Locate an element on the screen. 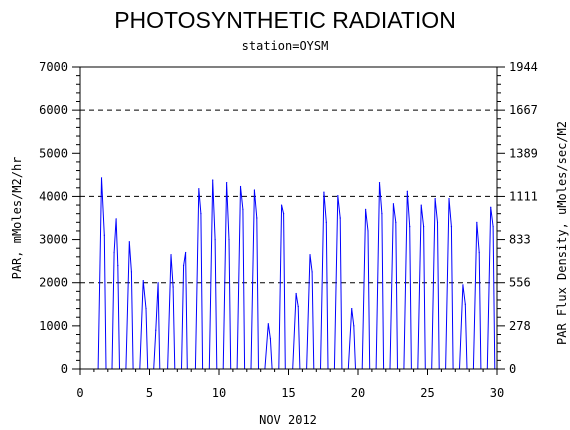 The height and width of the screenshot is (430, 570). y-axis-right: 0 278 556 833 1111 1389 1667 1944 is located at coordinates (517, 218).